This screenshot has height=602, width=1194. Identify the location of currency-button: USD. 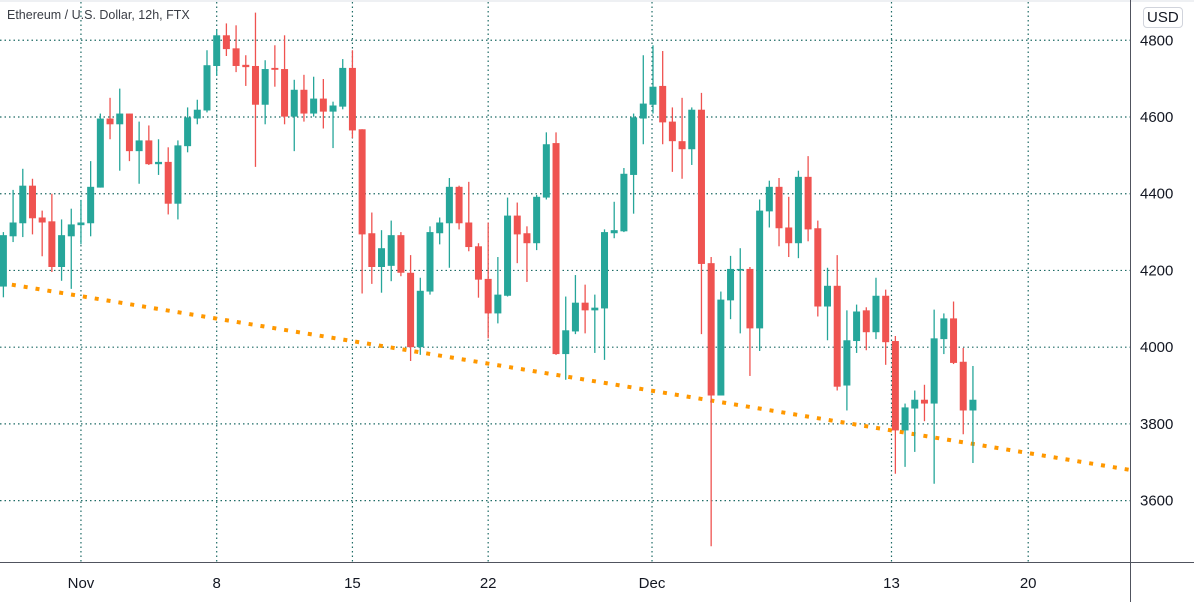
(1163, 17).